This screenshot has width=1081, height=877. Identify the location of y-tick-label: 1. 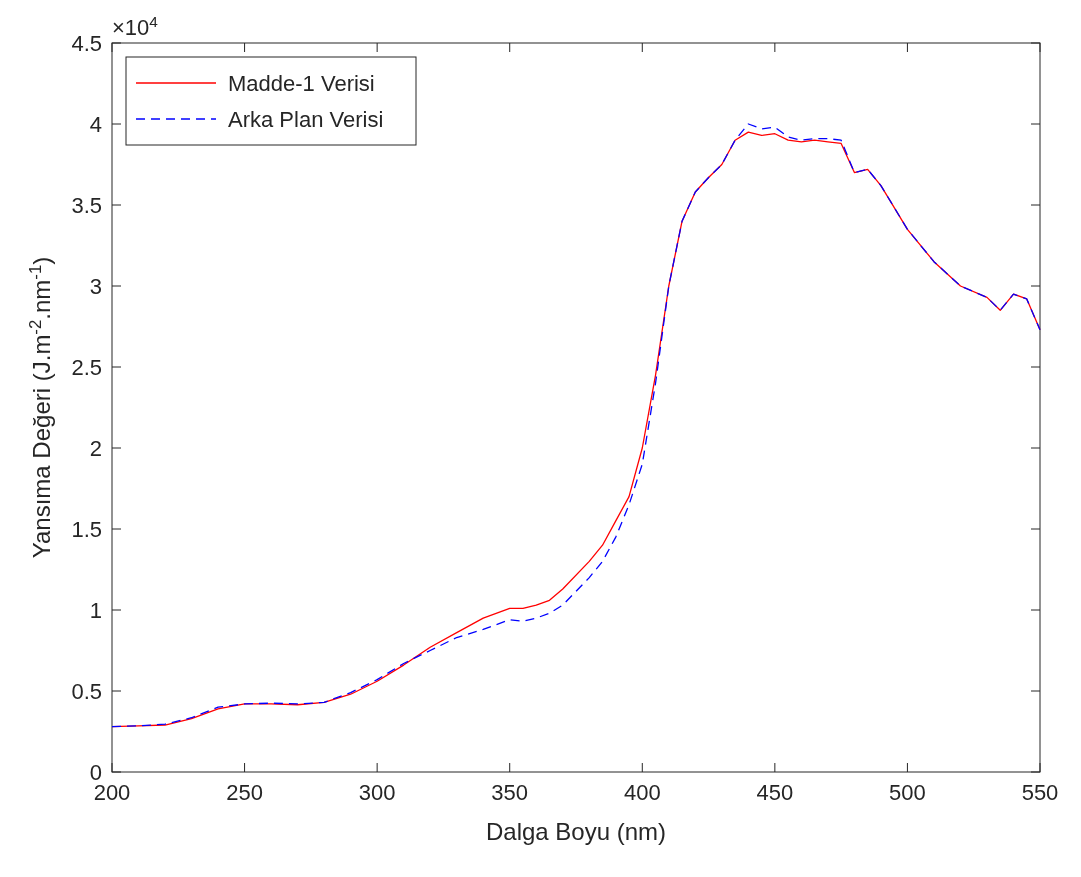
(95, 610).